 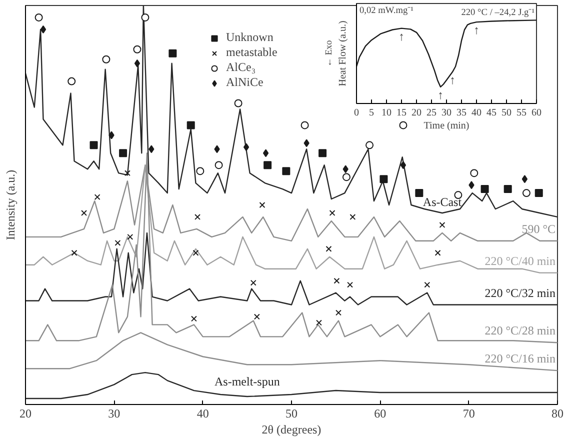 I want to click on legend-label: AlNiCe, so click(x=245, y=82).